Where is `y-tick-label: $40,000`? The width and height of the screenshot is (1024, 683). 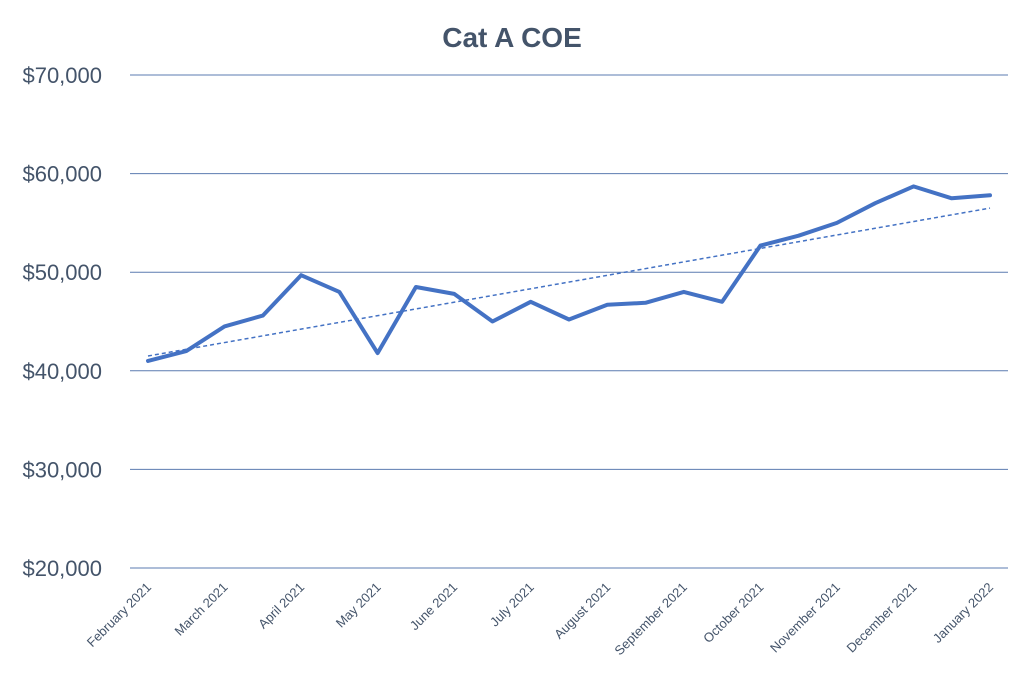
y-tick-label: $40,000 is located at coordinates (62, 371).